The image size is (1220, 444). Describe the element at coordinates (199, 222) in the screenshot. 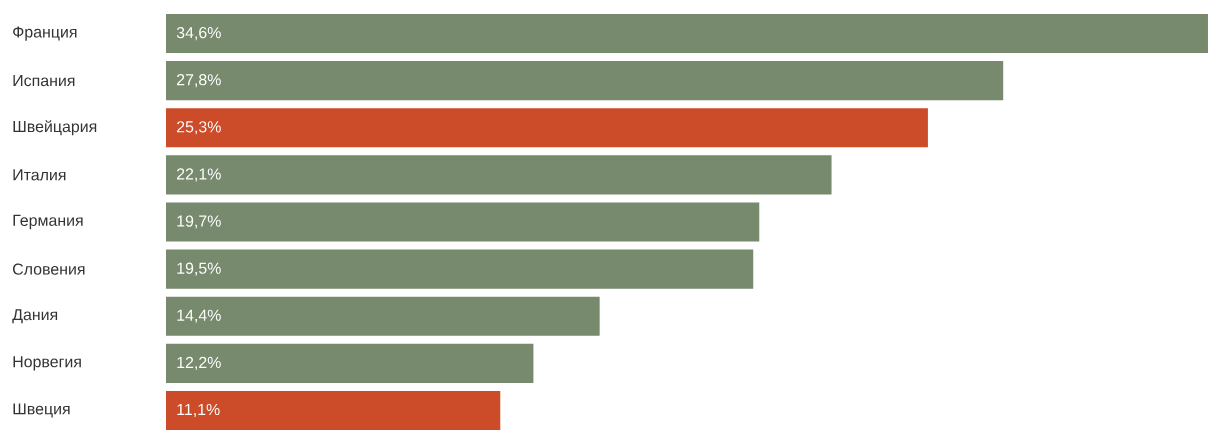

I see `data-label: 19,7%` at that location.